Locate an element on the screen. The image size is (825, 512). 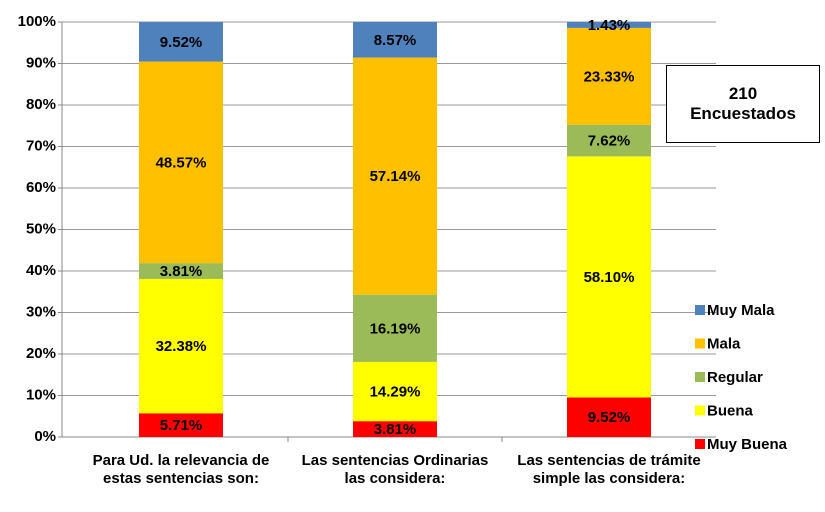
data-label: 48.57% is located at coordinates (181, 162).